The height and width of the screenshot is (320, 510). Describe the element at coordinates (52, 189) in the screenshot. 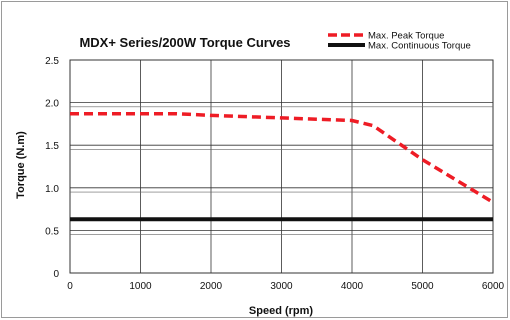

I see `y-tick-label: 1.0` at that location.